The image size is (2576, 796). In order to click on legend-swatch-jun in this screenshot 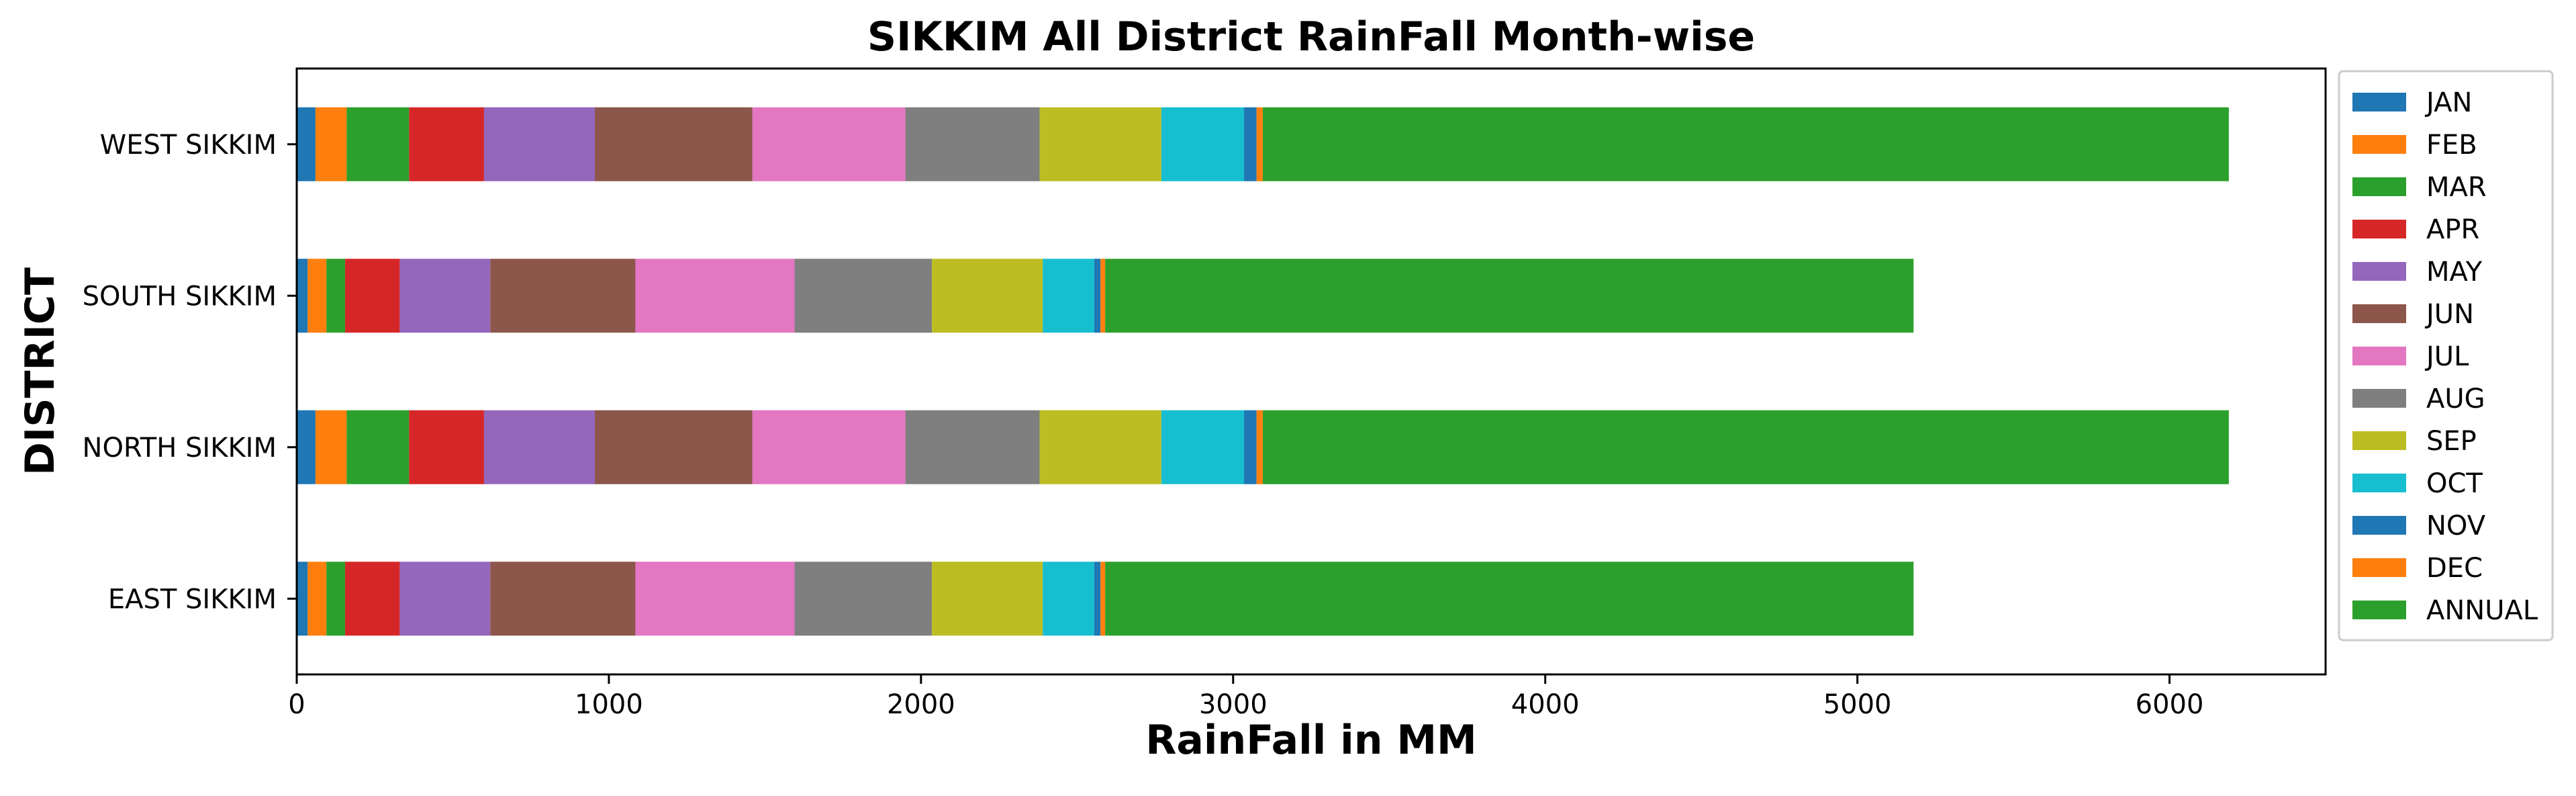, I will do `click(2379, 313)`.